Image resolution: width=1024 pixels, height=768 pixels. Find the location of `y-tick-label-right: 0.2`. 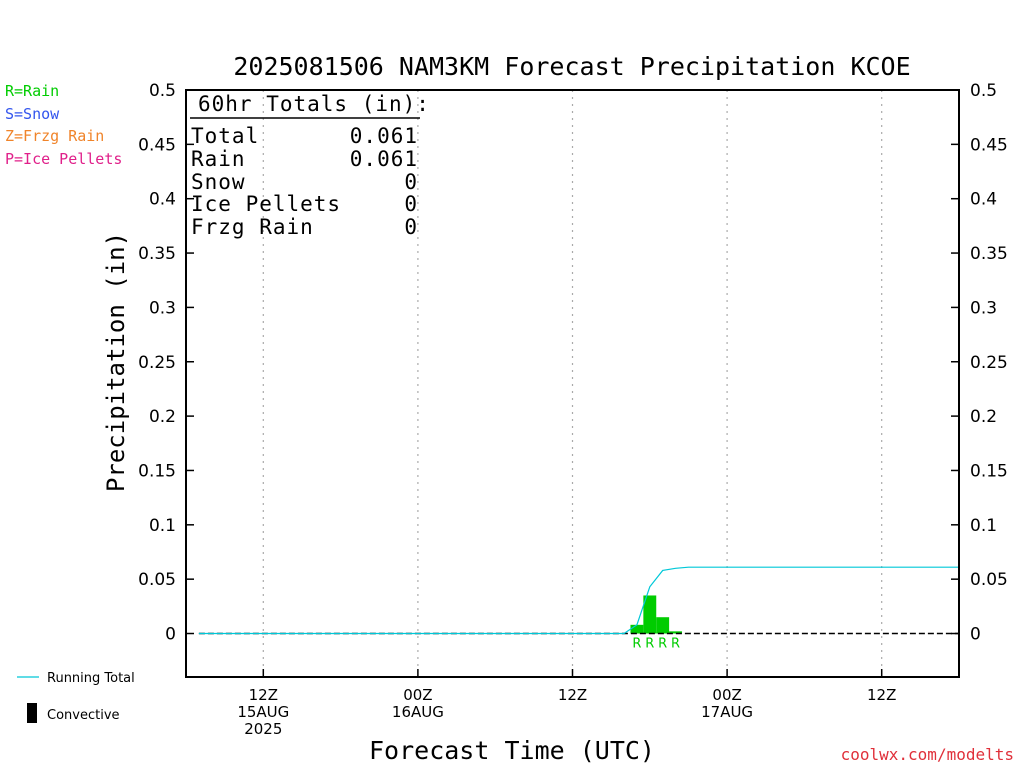

y-tick-label-right: 0.2 is located at coordinates (983, 417).